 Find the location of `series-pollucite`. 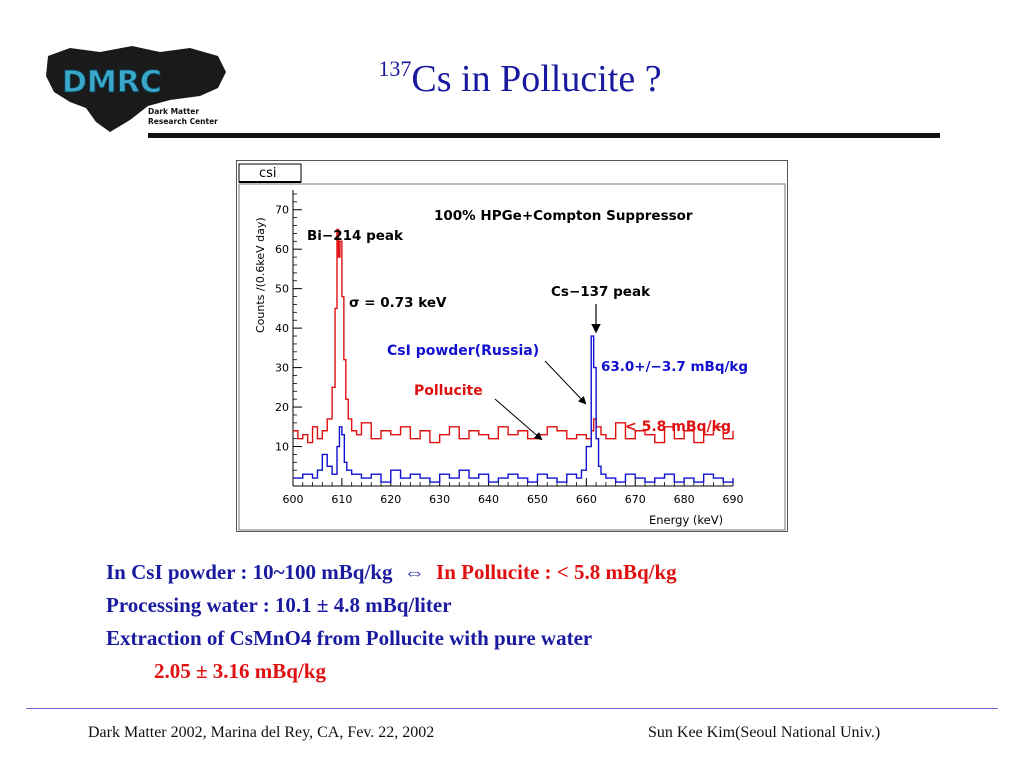

series-pollucite is located at coordinates (513, 336).